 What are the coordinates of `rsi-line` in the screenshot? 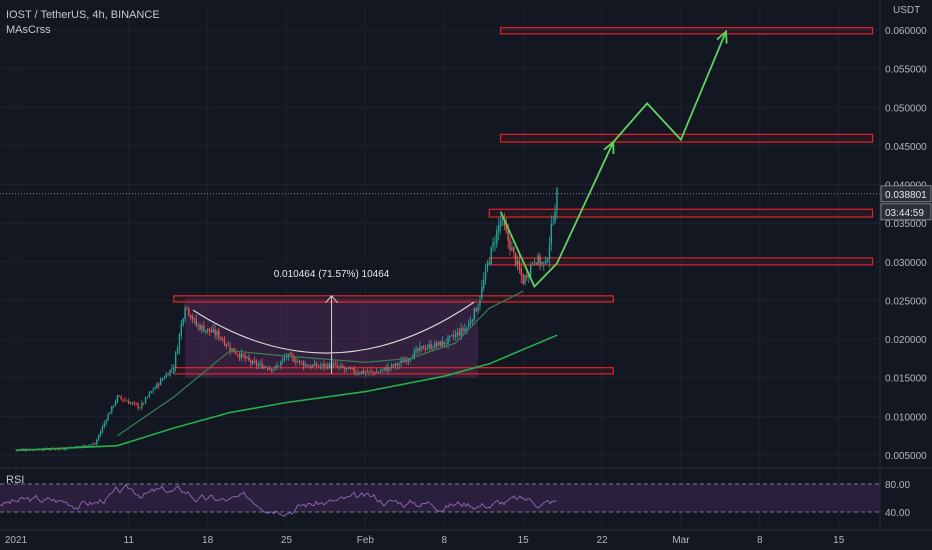 It's located at (278, 500).